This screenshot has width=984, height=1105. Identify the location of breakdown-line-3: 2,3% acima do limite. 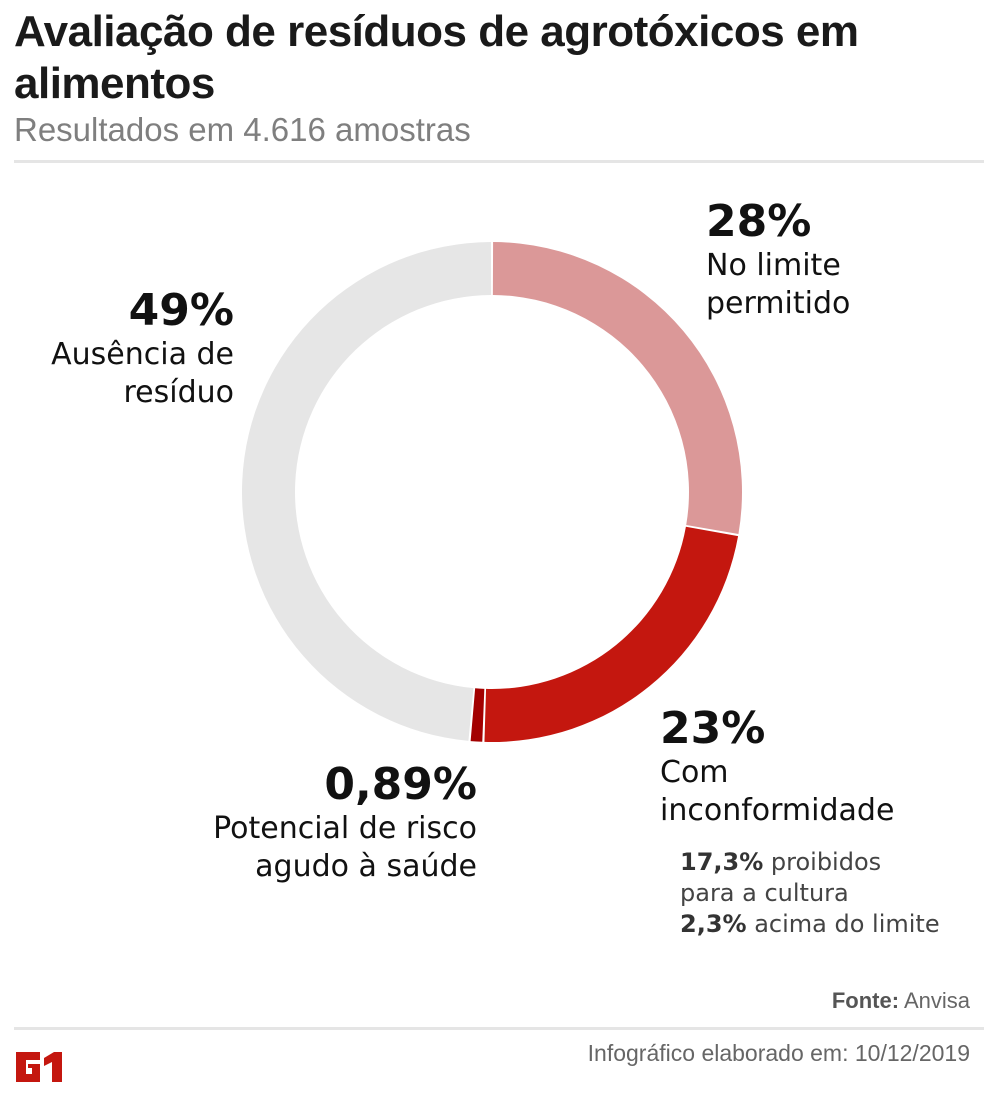
(810, 924).